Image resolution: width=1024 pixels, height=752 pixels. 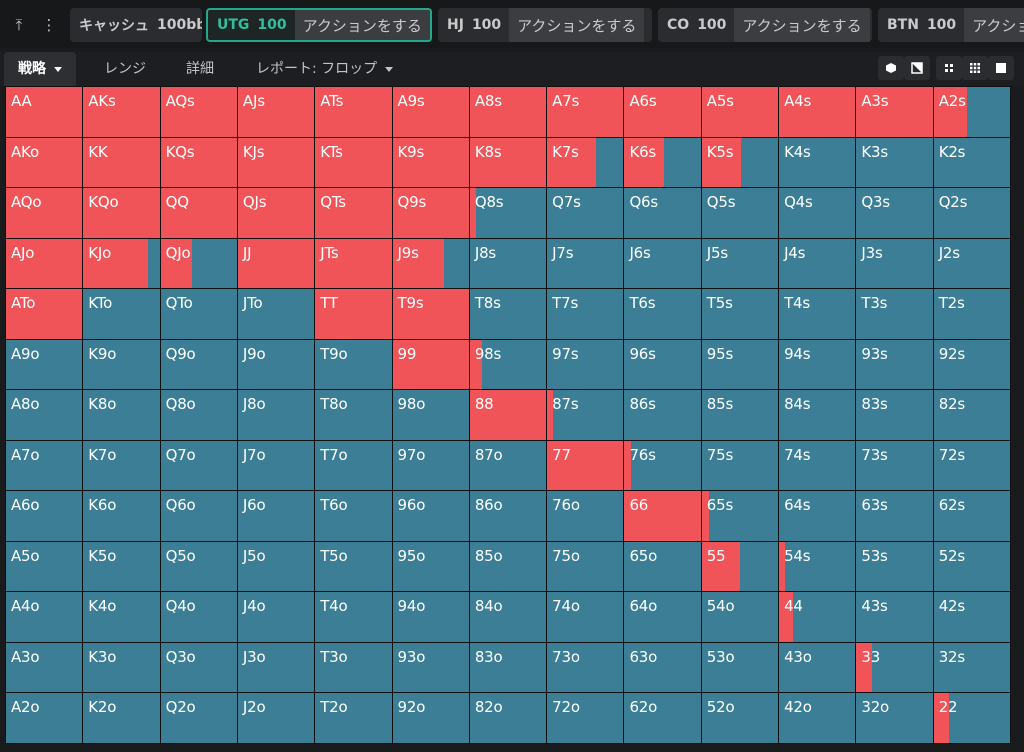 What do you see at coordinates (508, 617) in the screenshot?
I see `hand-cell: 84o` at bounding box center [508, 617].